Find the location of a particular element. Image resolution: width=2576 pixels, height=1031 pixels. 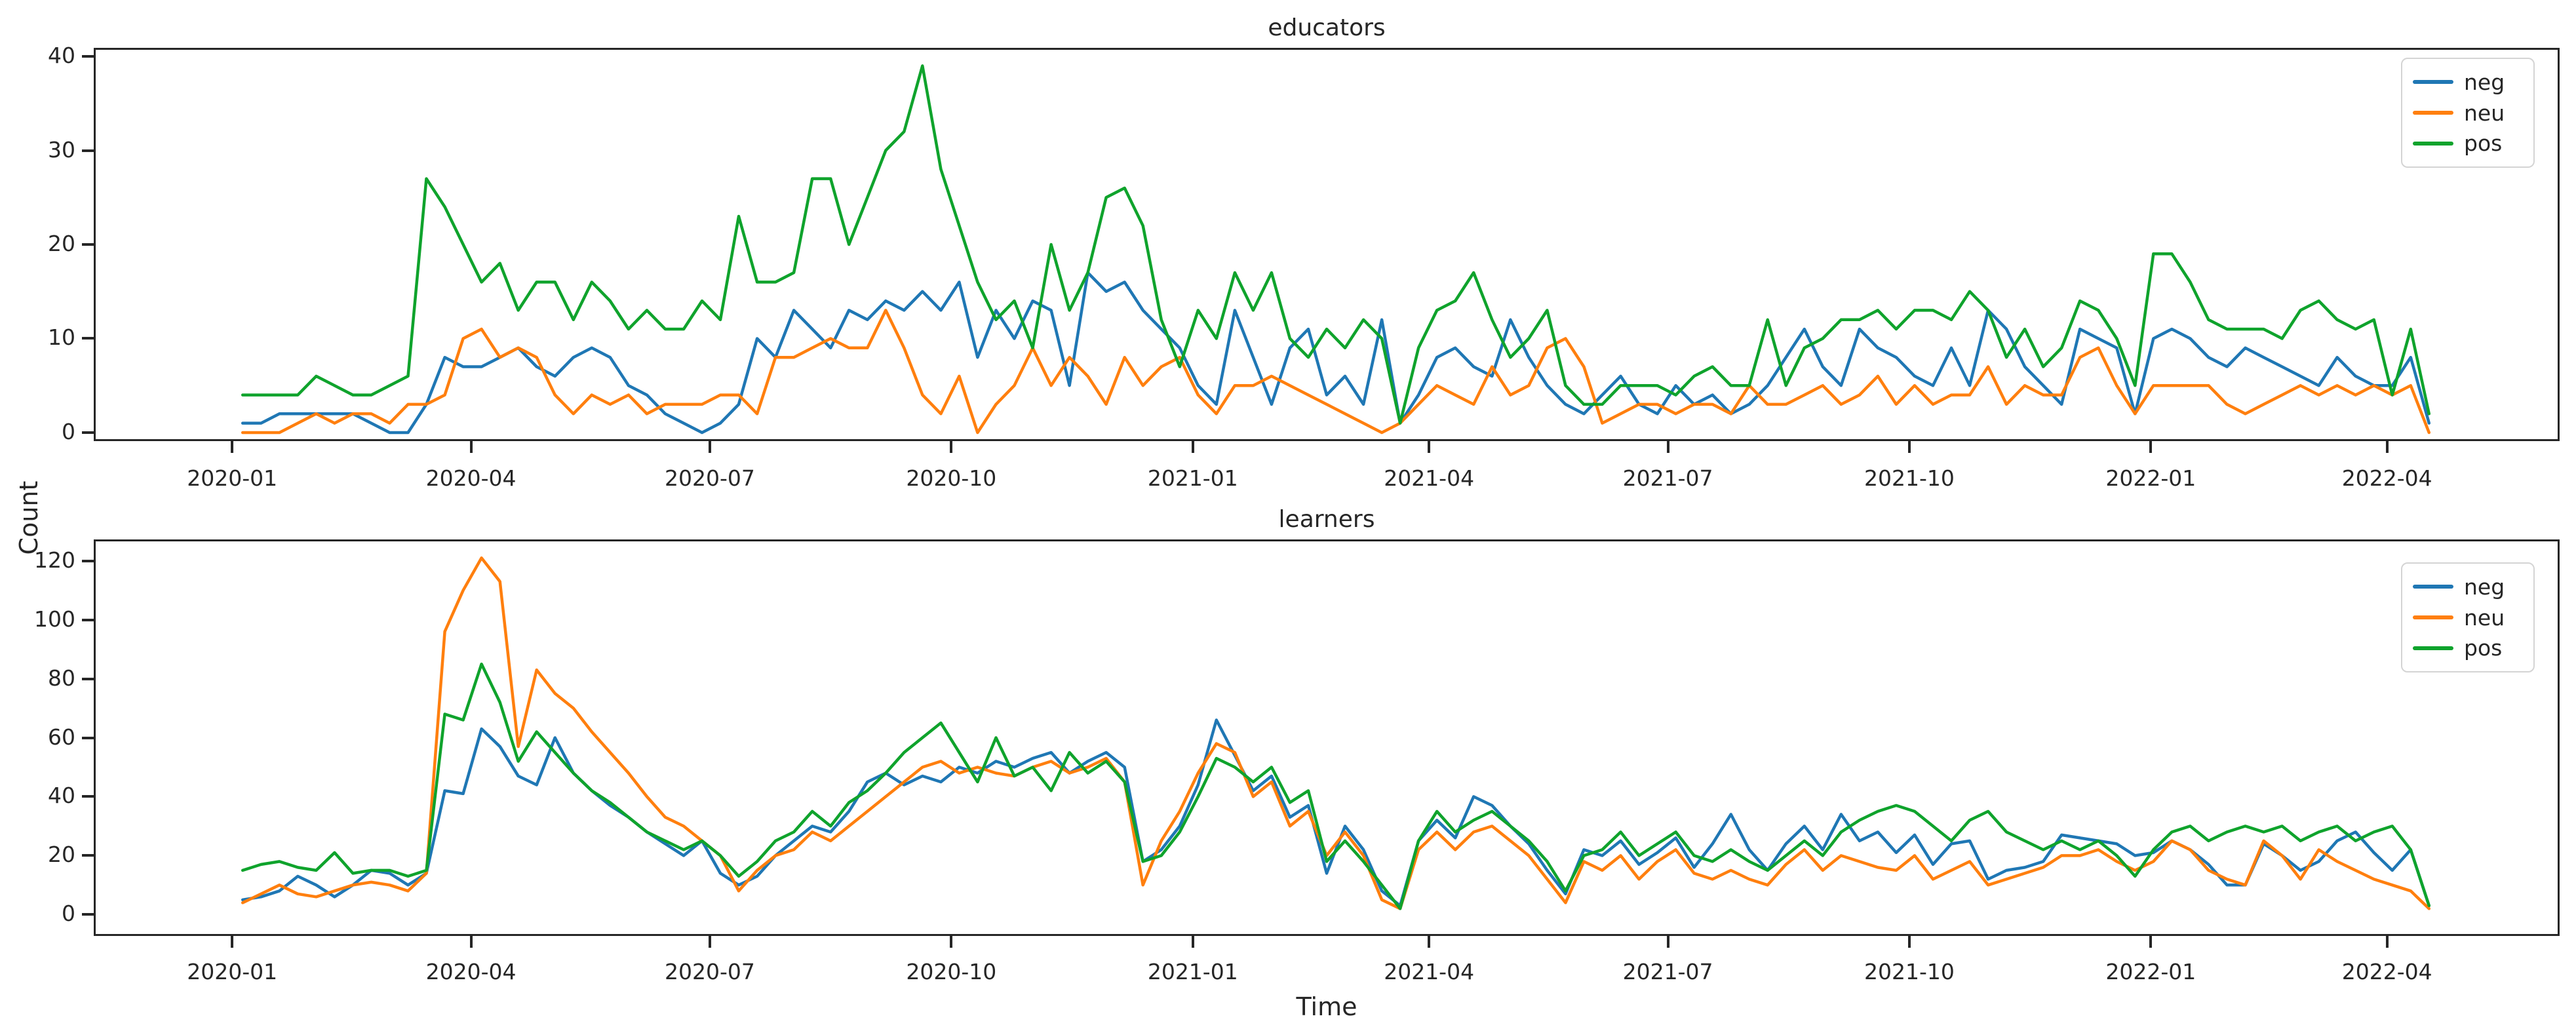

y-tick-label: 120 is located at coordinates (54, 560).